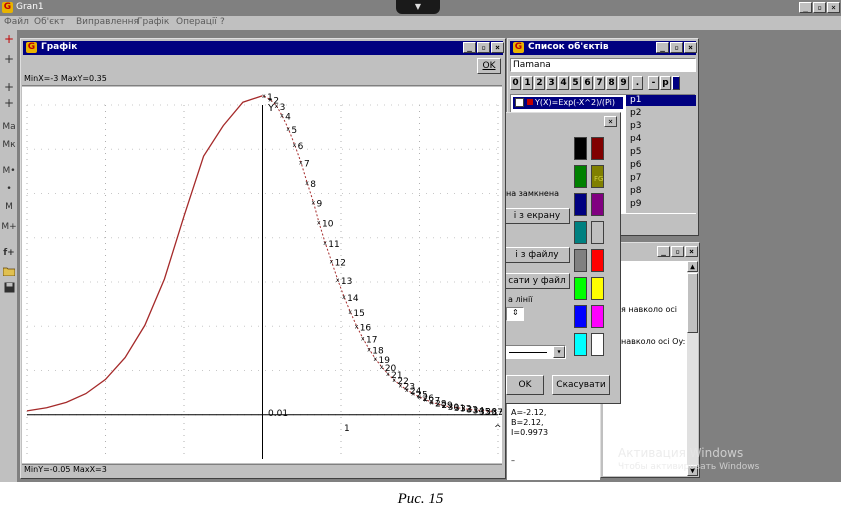 The width and height of the screenshot is (841, 519). I want to click on menu-edit: Виправлення, so click(107, 22).